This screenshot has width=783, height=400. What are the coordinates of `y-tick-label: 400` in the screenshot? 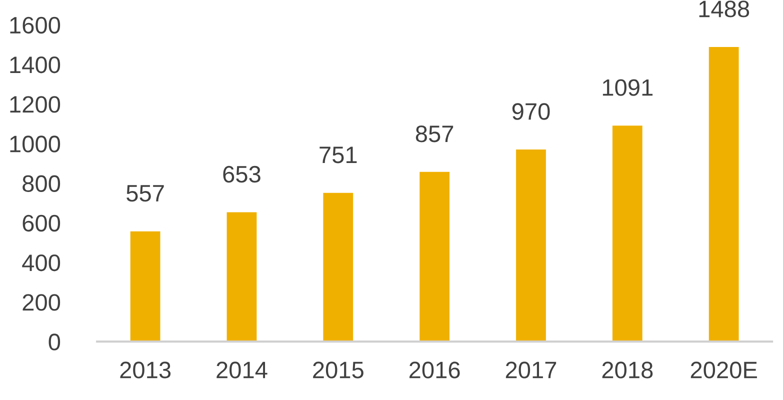 It's located at (41, 263).